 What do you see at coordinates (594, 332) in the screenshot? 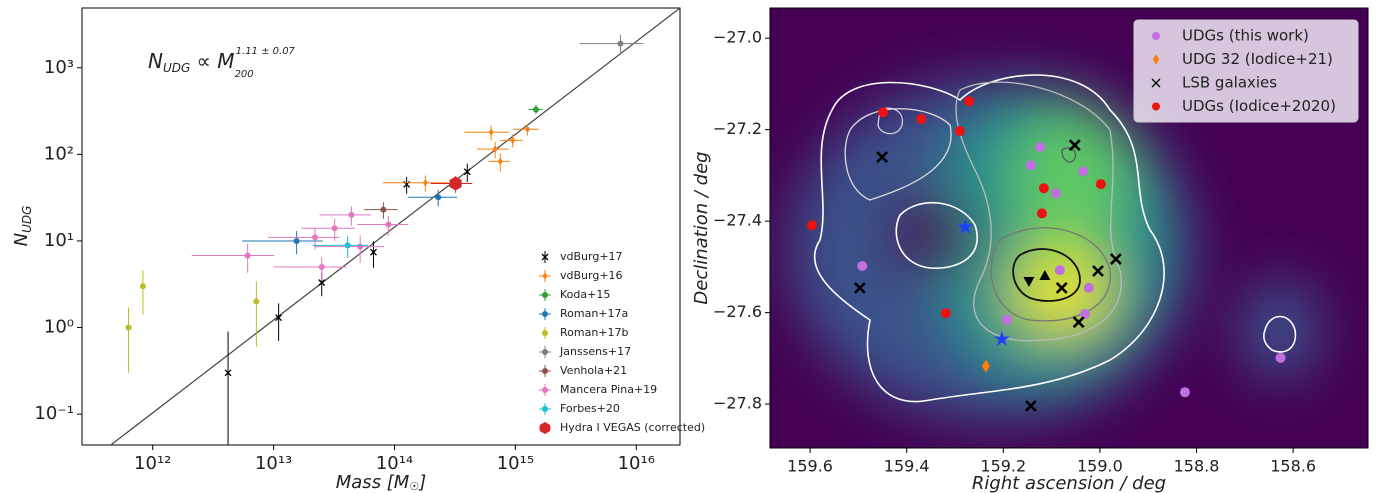
I see `legend-label: Roman+17b` at bounding box center [594, 332].